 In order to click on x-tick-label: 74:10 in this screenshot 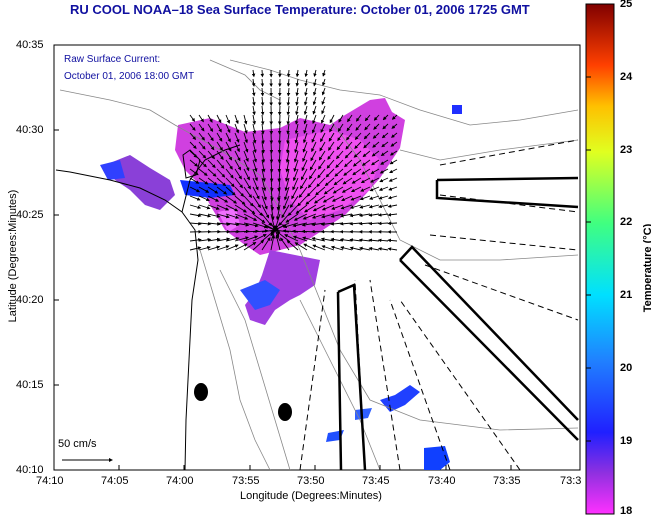, I will do `click(50, 481)`.